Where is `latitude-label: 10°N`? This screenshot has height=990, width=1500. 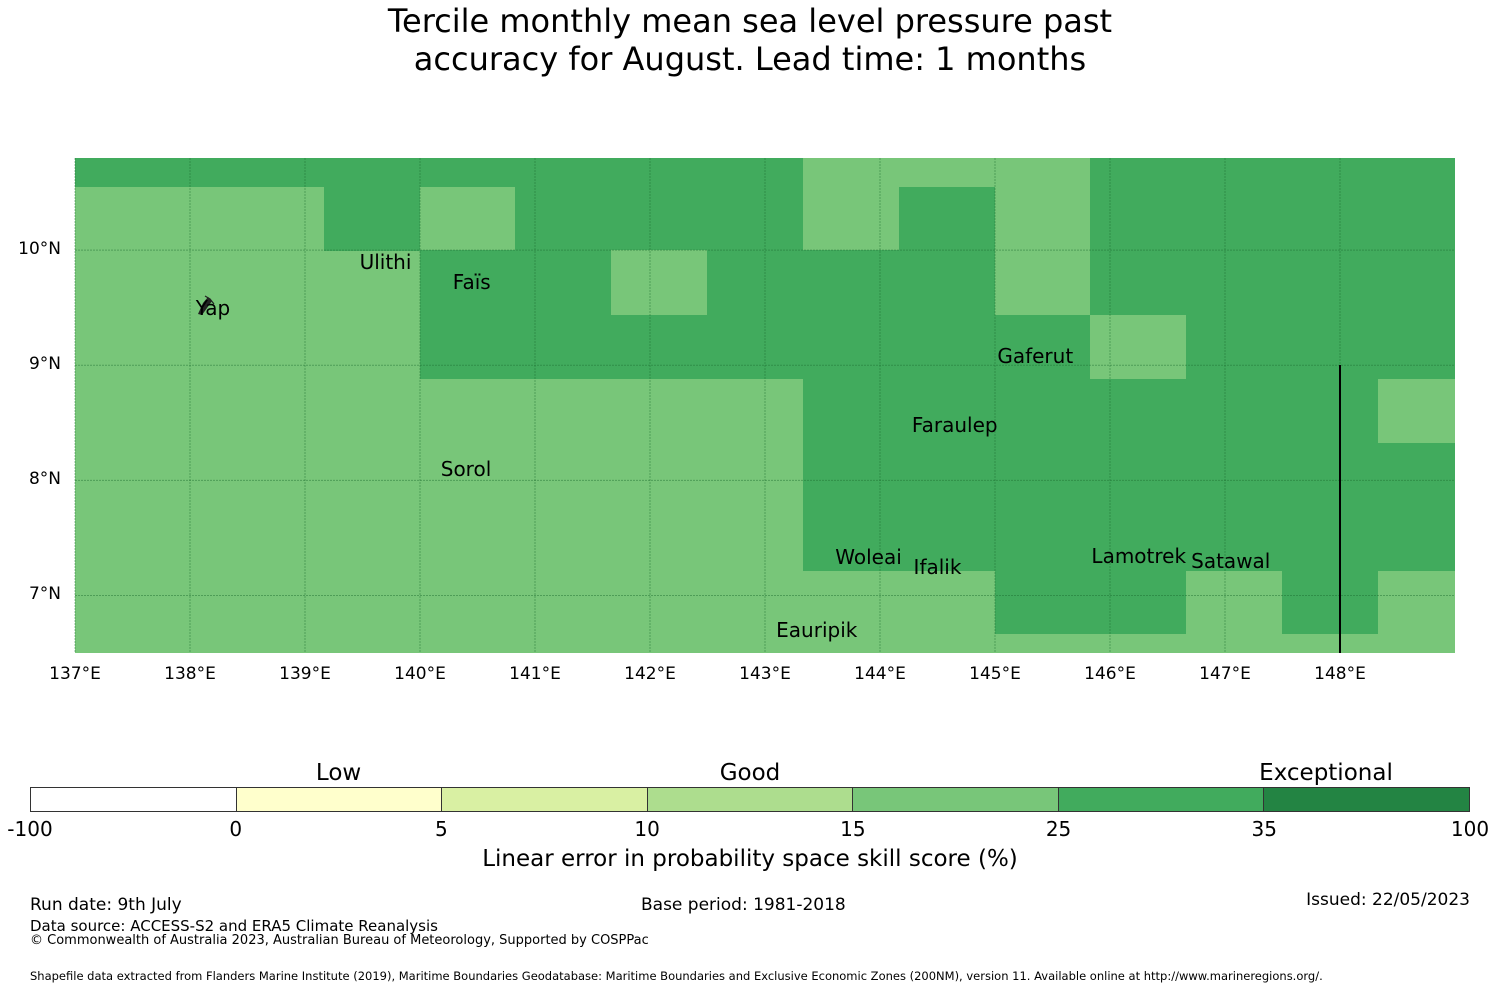
latitude-label: 10°N is located at coordinates (39, 249).